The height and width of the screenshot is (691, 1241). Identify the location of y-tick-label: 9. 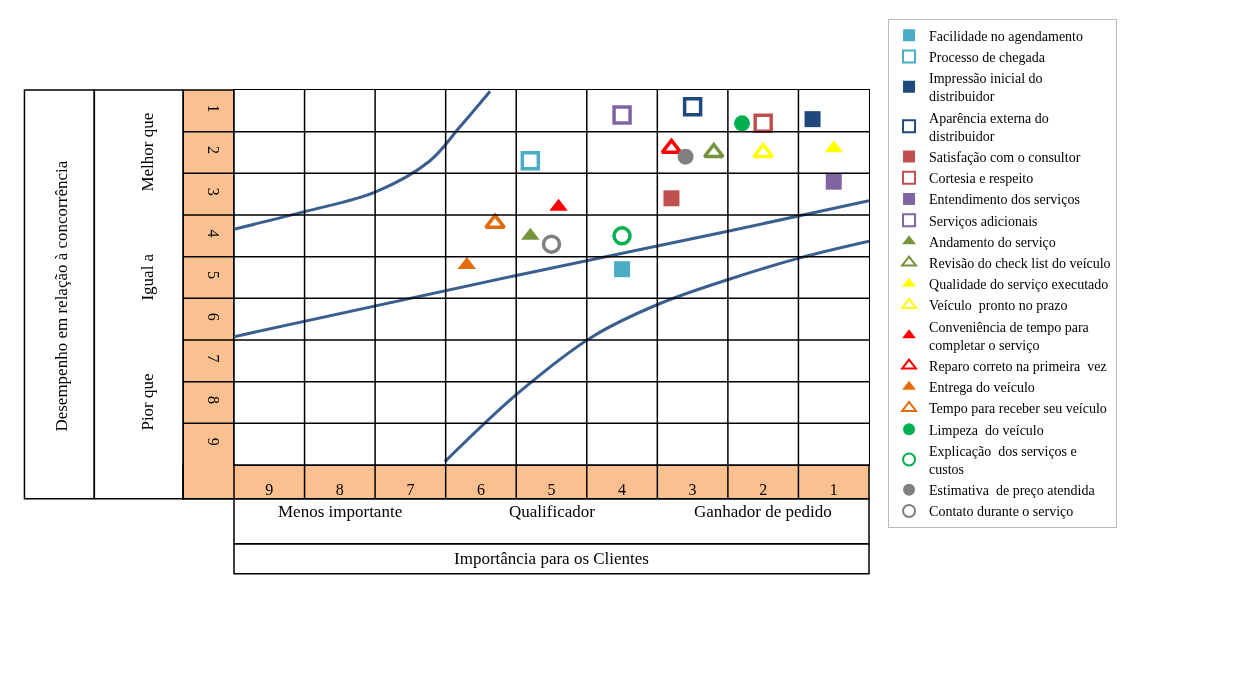
(213, 441).